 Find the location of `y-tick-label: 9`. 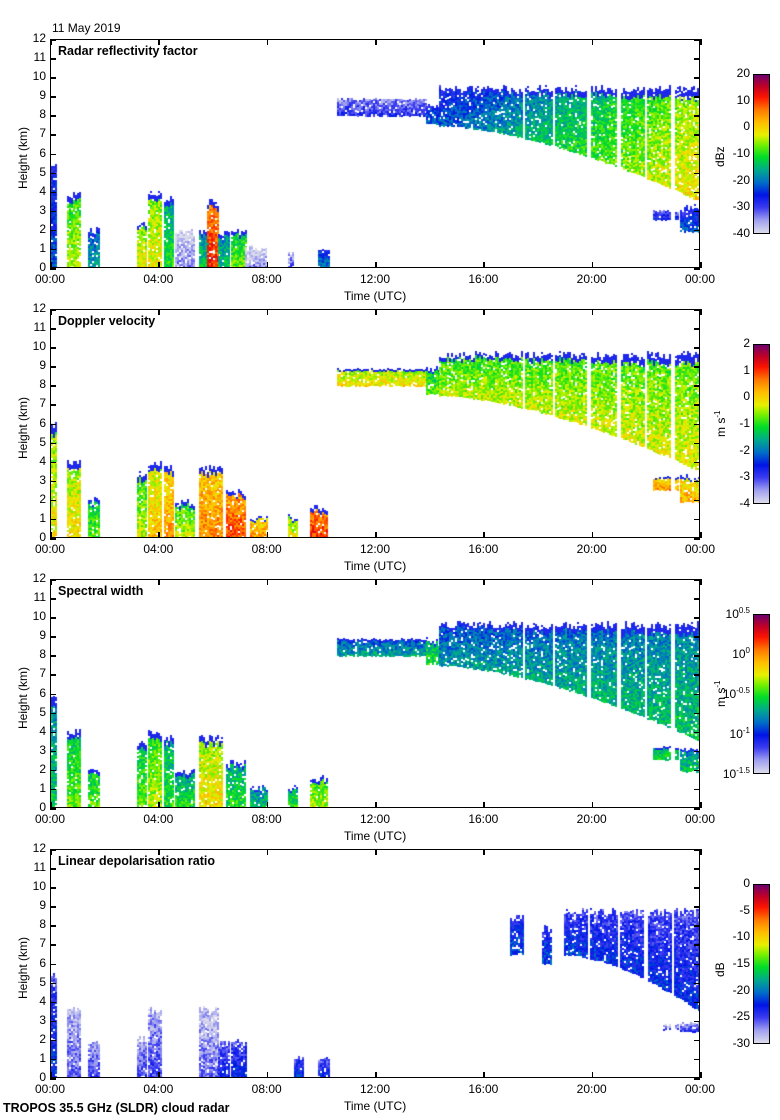

y-tick-label: 9 is located at coordinates (42, 635).